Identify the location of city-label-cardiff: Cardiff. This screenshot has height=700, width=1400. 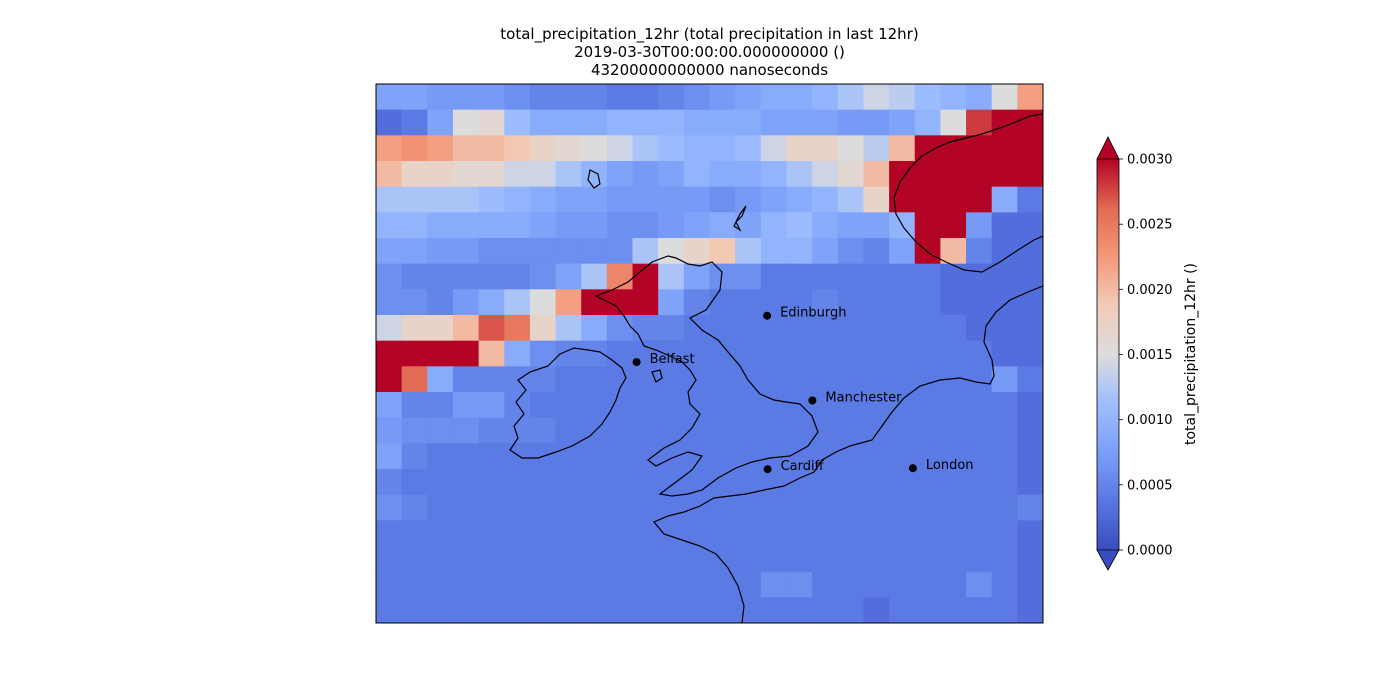
(803, 466).